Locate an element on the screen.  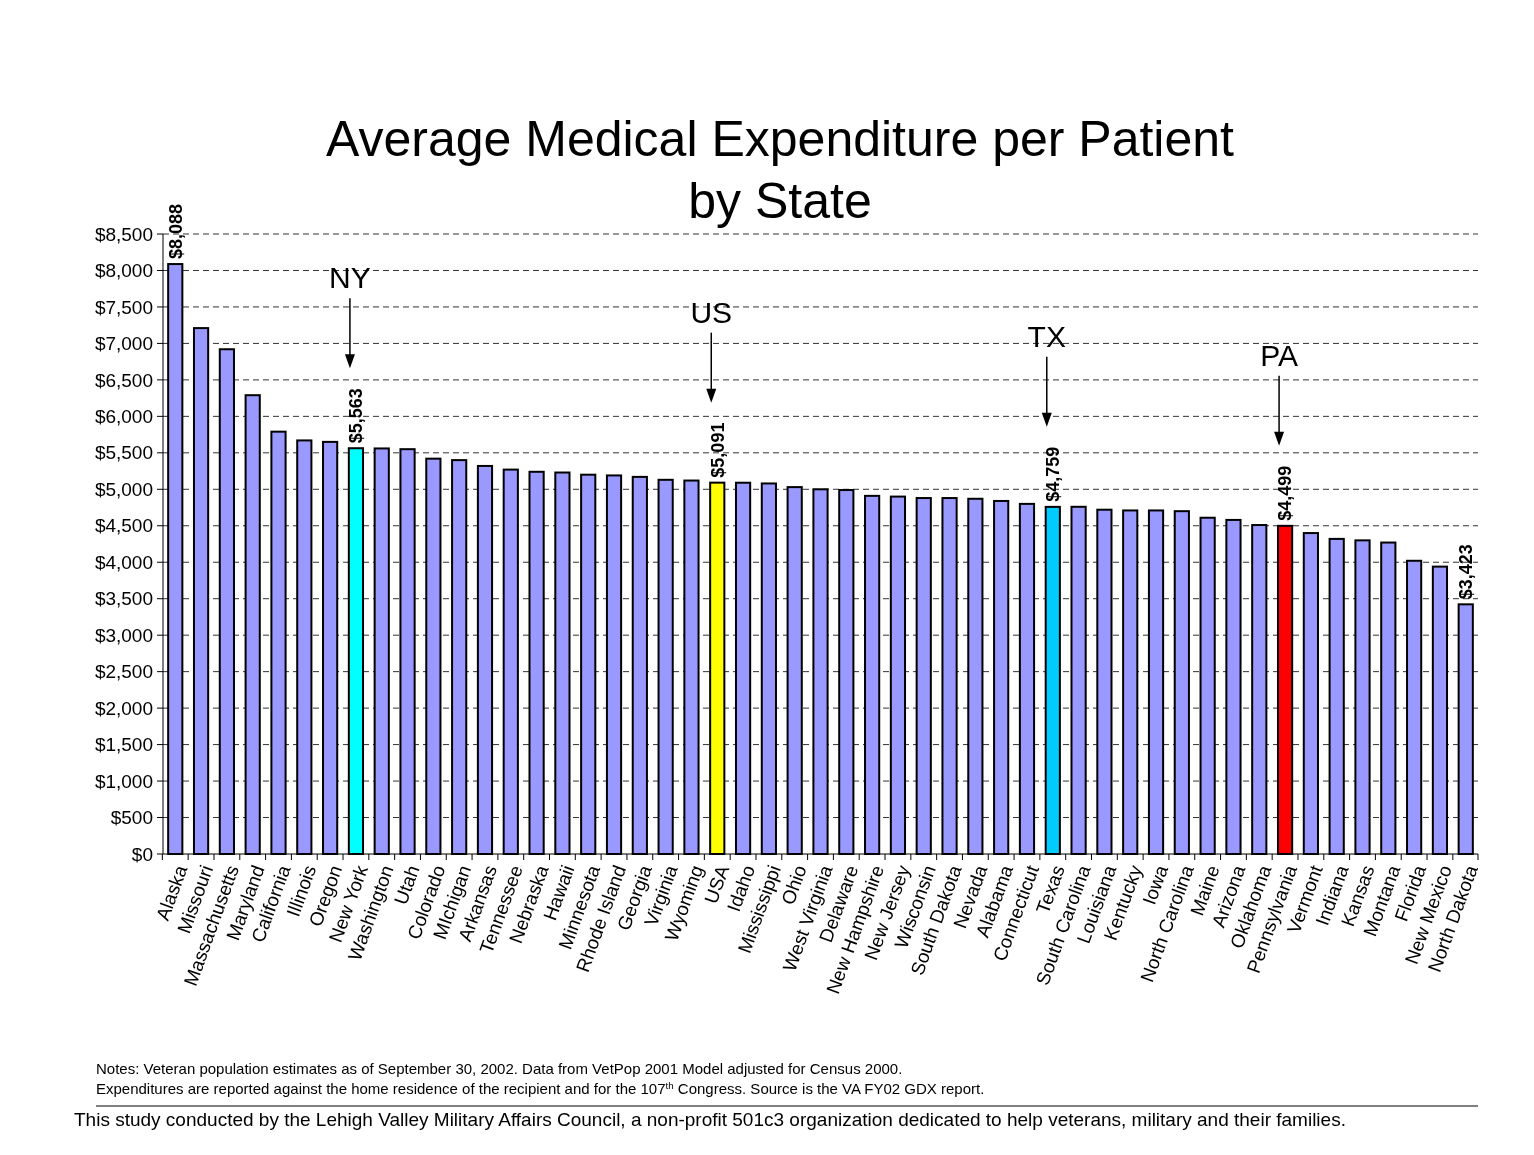
chart-title: Average Medical Expenditure per Patient by State is located at coordinates (780, 170).